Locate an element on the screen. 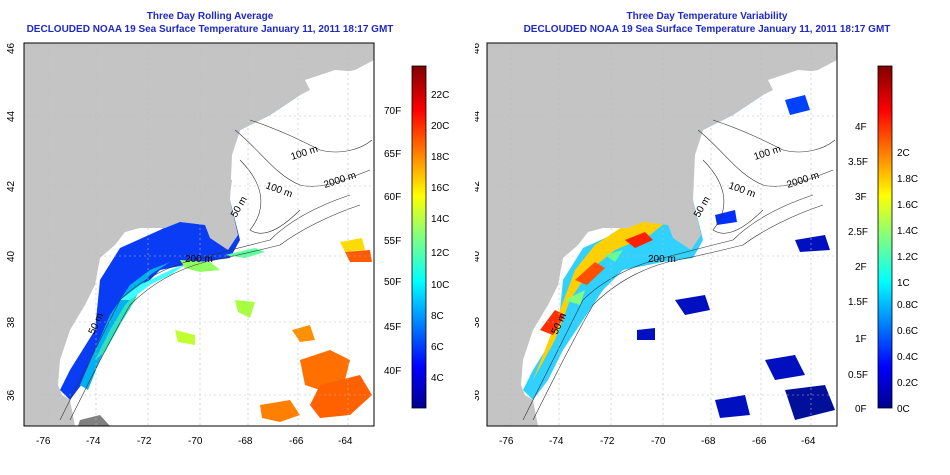 Image resolution: width=950 pixels, height=475 pixels. left-longitude-axis: -76 -74 -72 -70 -68 -66 -64 is located at coordinates (194, 441).